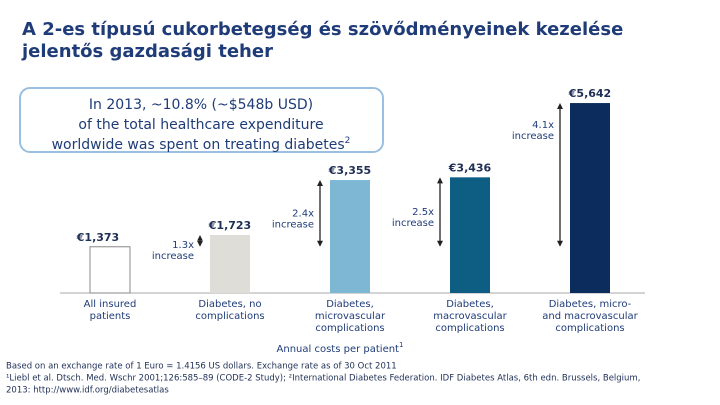 This screenshot has height=405, width=720. What do you see at coordinates (303, 213) in the screenshot?
I see `increase-label: 2.4x` at bounding box center [303, 213].